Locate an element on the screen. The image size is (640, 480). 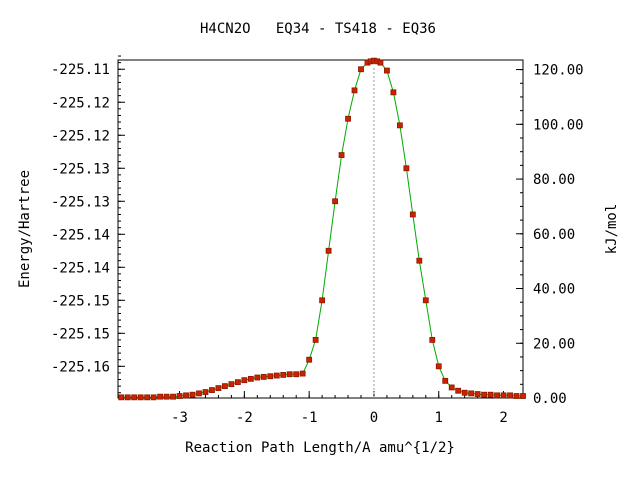
y-axis-right: 0.00 20.00 40.00 60.00 80.00 100.00 120.00 is located at coordinates (550, 235).